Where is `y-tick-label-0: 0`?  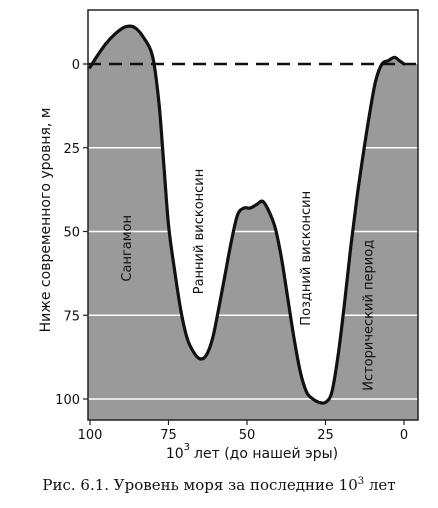 y-tick-label-0: 0 is located at coordinates (76, 65).